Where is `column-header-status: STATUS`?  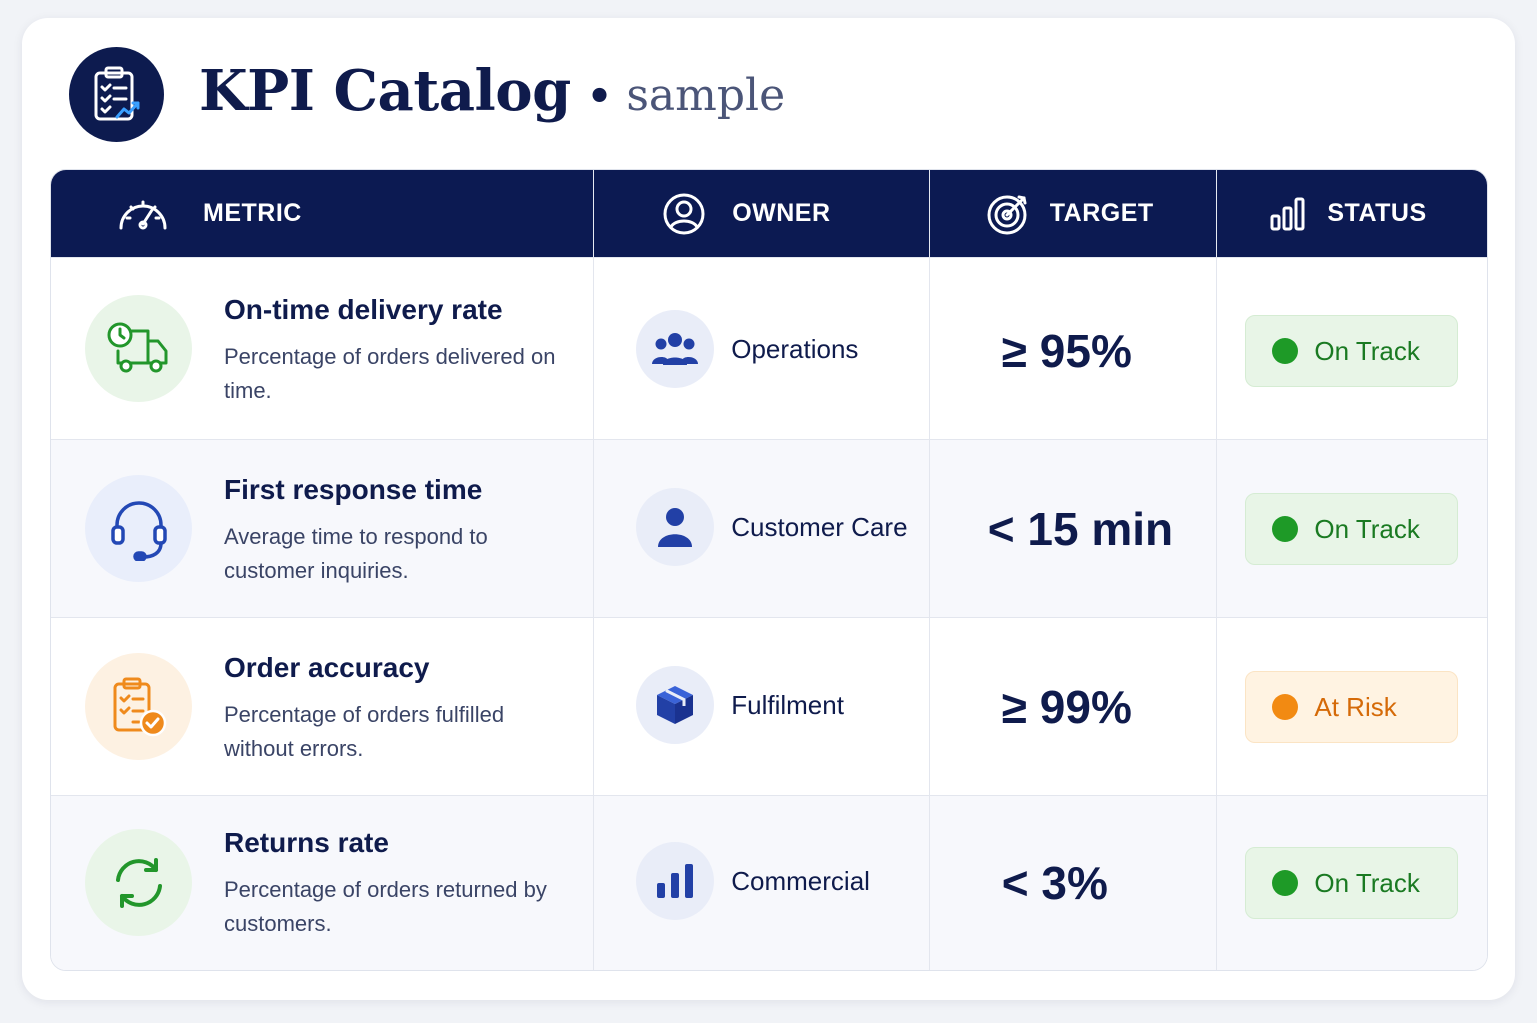
column-header-status: STATUS is located at coordinates (1352, 213).